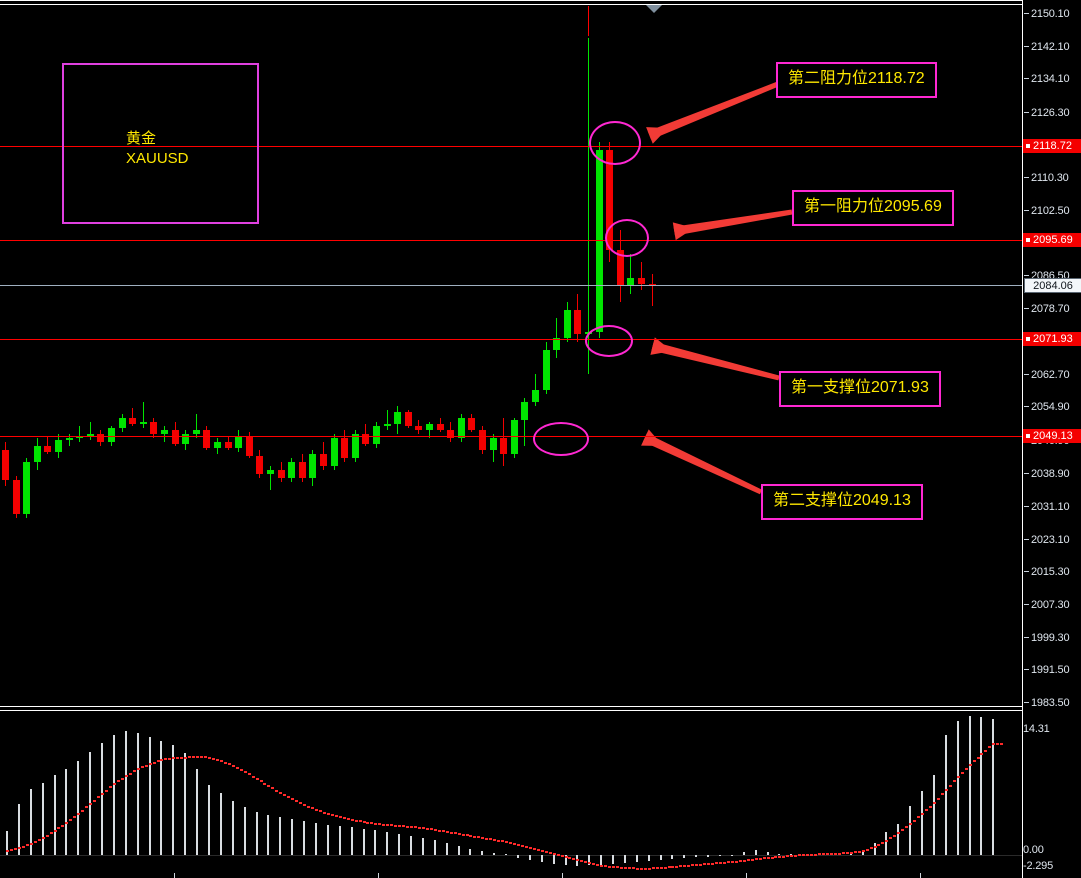 The height and width of the screenshot is (878, 1081). Describe the element at coordinates (1052, 605) in the screenshot. I see `axis-tick: 2007.30` at that location.